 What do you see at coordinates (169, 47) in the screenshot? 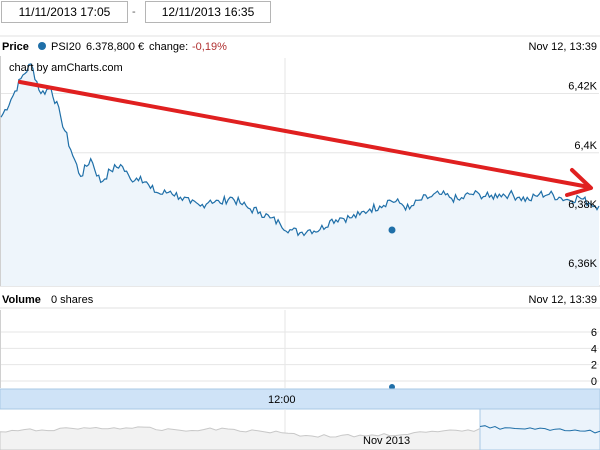
I see `change-label: change:` at bounding box center [169, 47].